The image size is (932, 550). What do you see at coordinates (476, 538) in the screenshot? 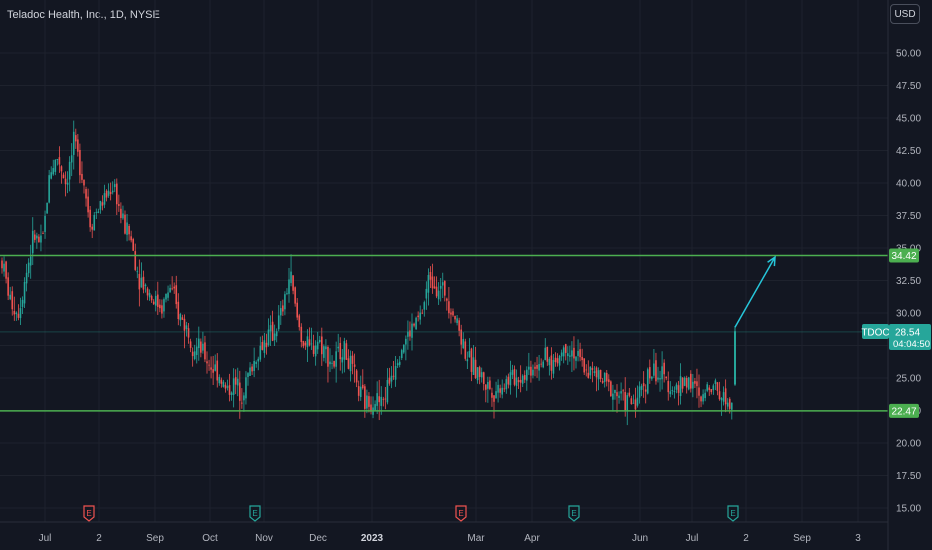
I see `x-tick-label: Mar` at bounding box center [476, 538].